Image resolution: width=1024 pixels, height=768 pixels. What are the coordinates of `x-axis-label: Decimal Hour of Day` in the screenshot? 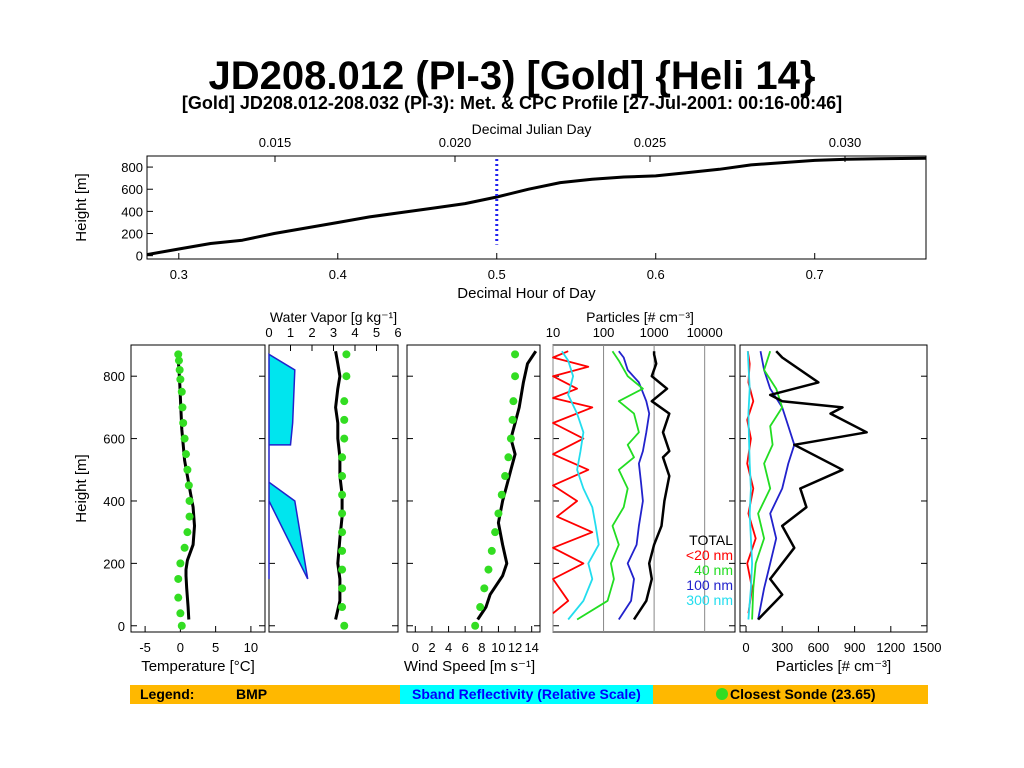 It's located at (526, 293).